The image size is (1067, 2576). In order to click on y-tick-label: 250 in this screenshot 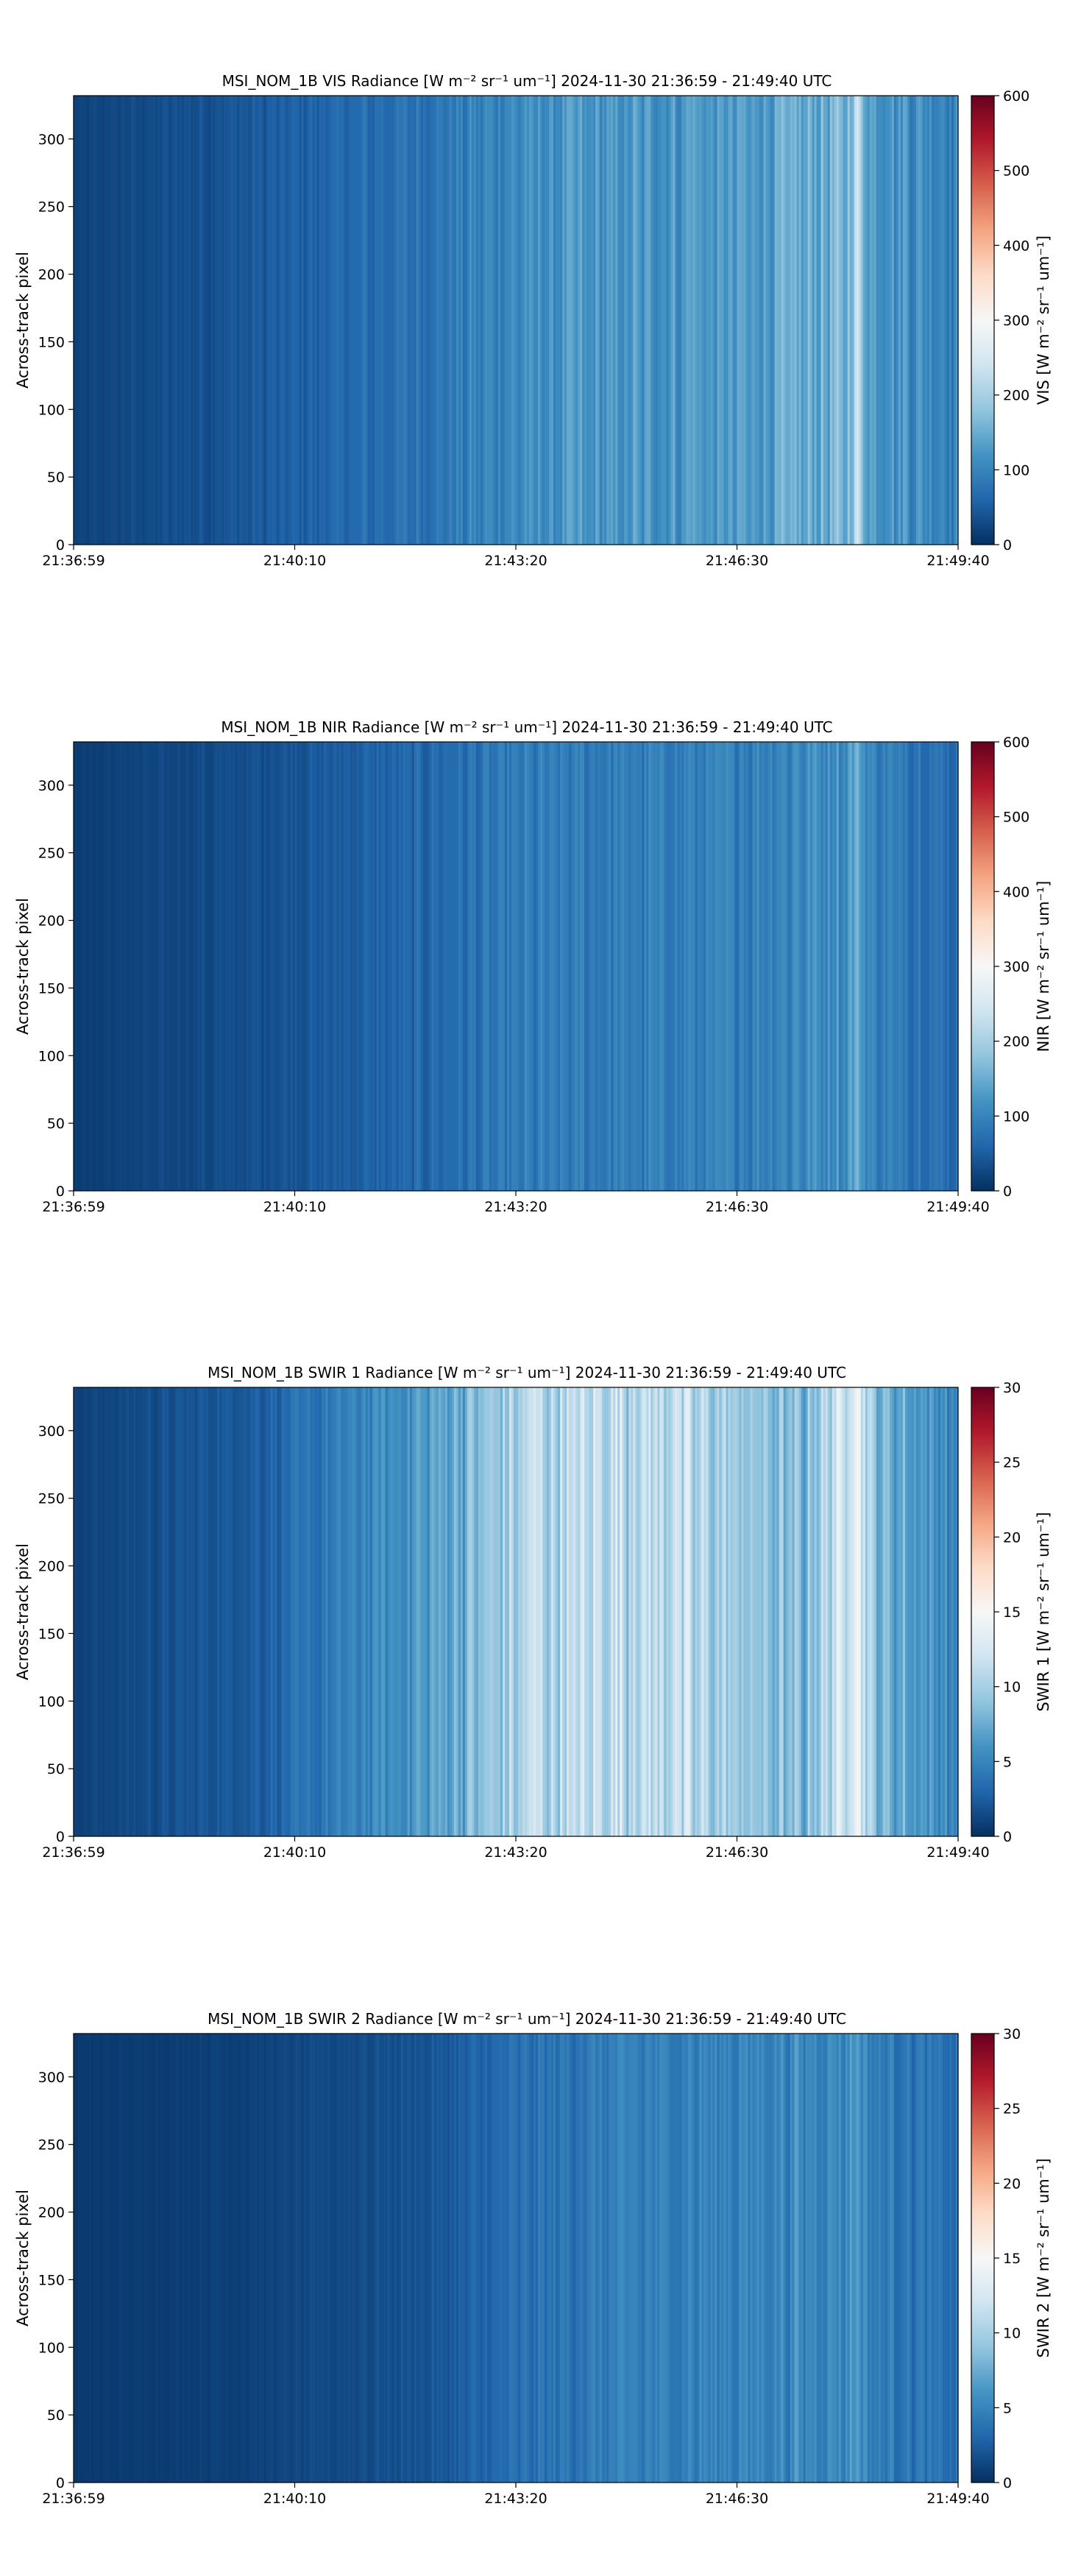, I will do `click(52, 1499)`.